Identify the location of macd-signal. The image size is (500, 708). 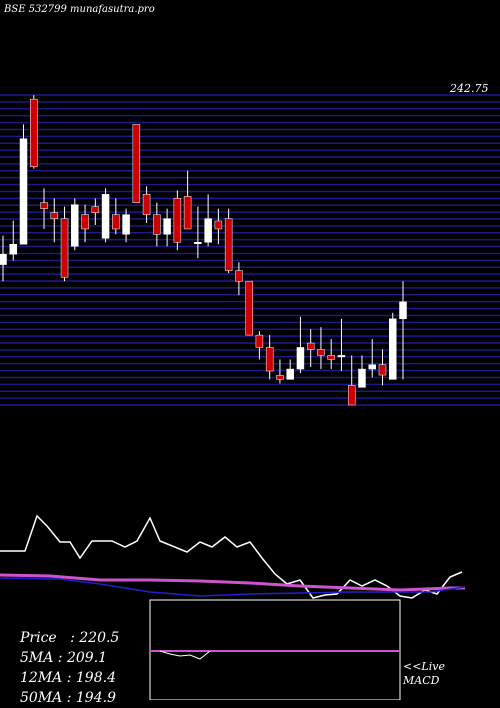
(185, 655).